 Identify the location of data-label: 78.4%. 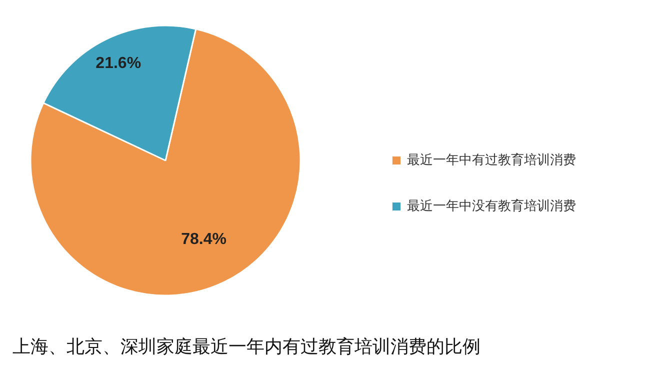
(203, 239).